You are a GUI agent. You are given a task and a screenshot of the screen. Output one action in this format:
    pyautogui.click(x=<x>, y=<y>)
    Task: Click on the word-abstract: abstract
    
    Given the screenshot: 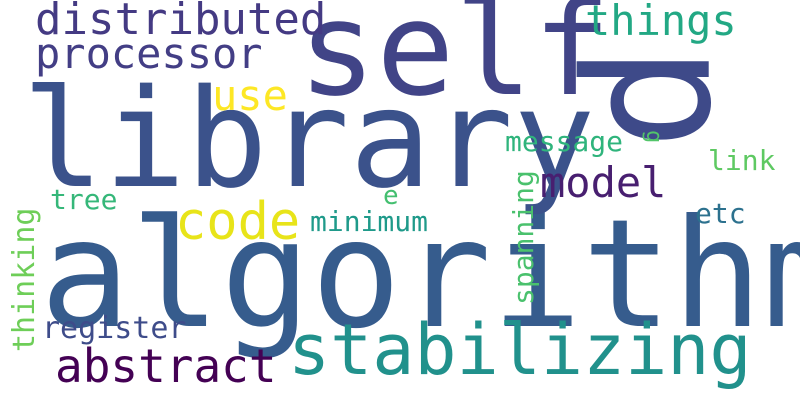 What is the action you would take?
    pyautogui.click(x=166, y=366)
    